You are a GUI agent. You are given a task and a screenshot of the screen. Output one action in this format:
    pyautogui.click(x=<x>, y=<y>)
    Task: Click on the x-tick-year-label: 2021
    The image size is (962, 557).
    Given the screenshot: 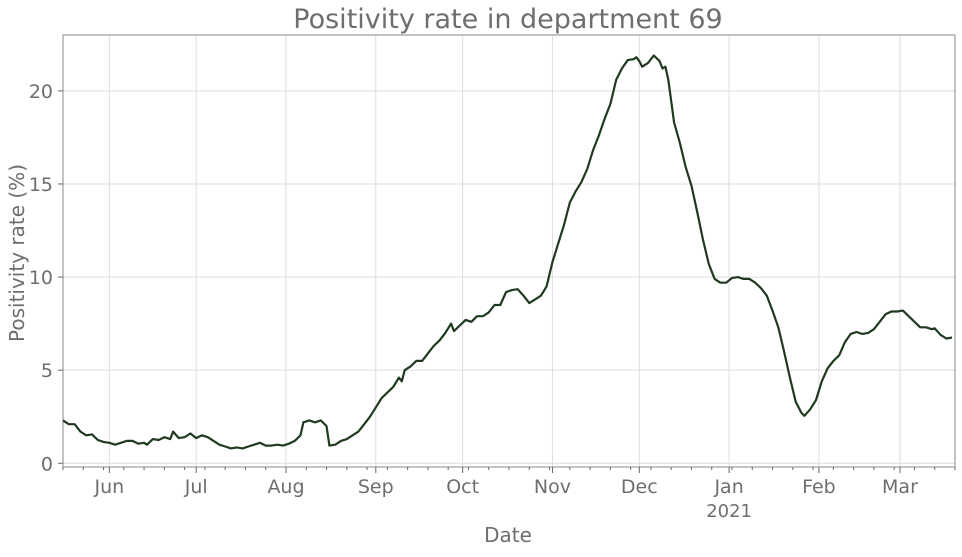 What is the action you would take?
    pyautogui.click(x=729, y=511)
    